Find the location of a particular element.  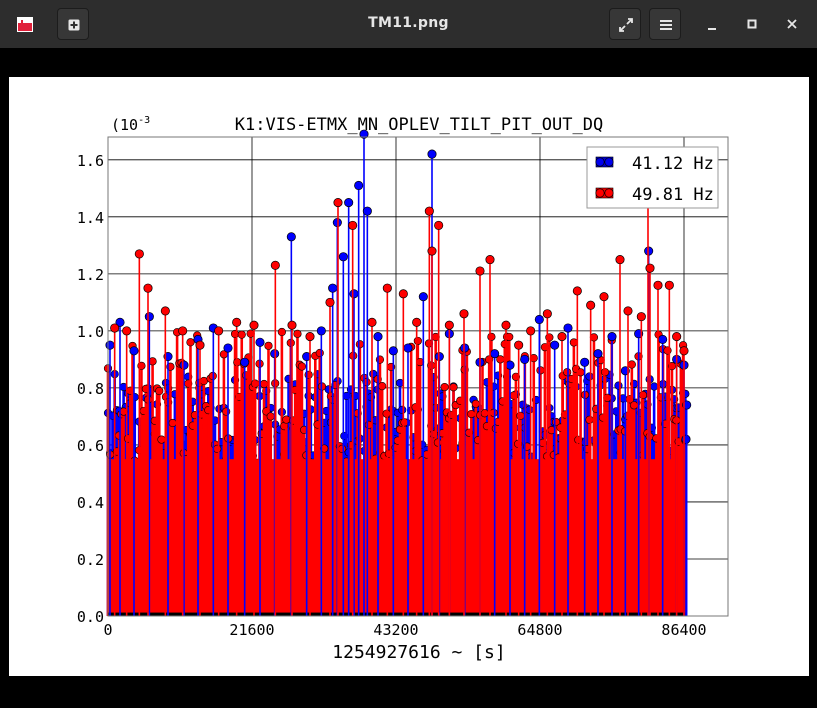

legend-label-49hz: 49.81 Hz is located at coordinates (673, 195).